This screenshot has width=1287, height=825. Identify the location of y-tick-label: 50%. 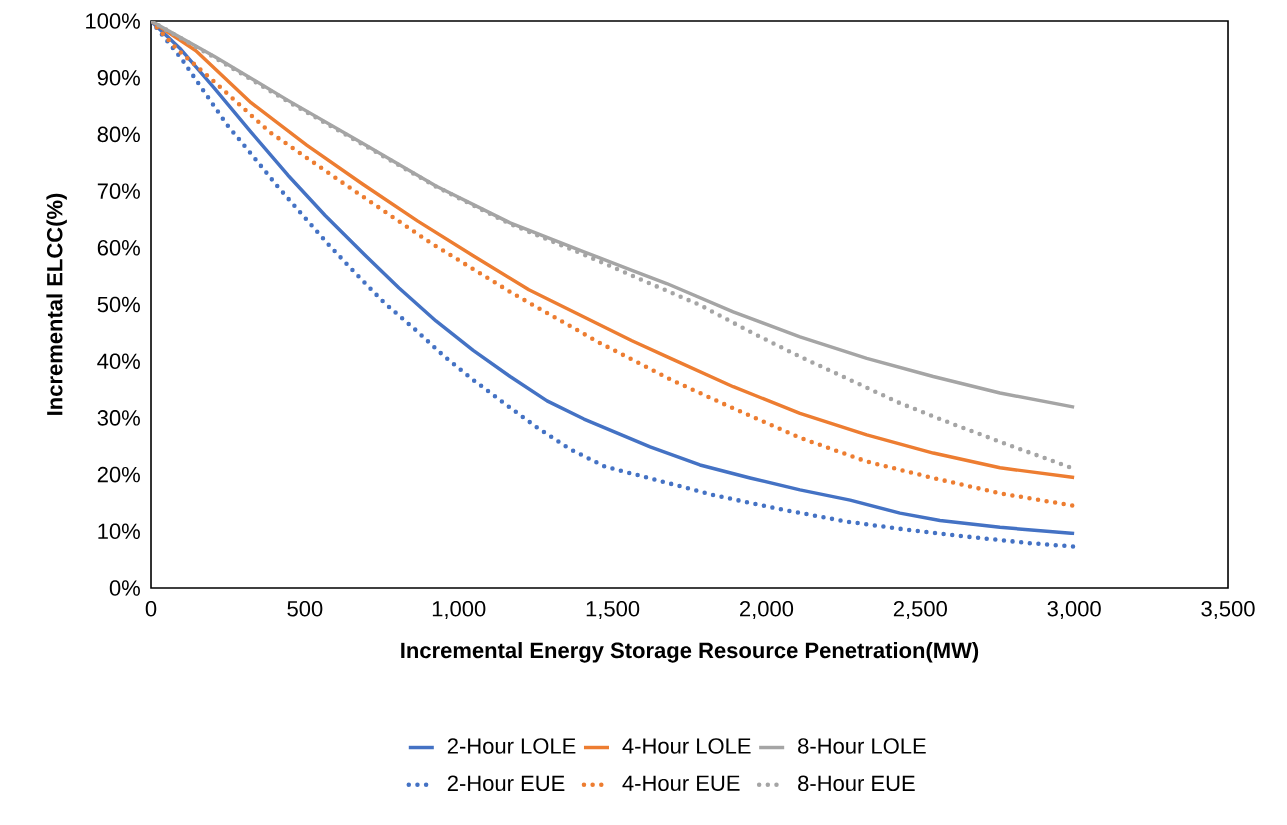
(118, 304).